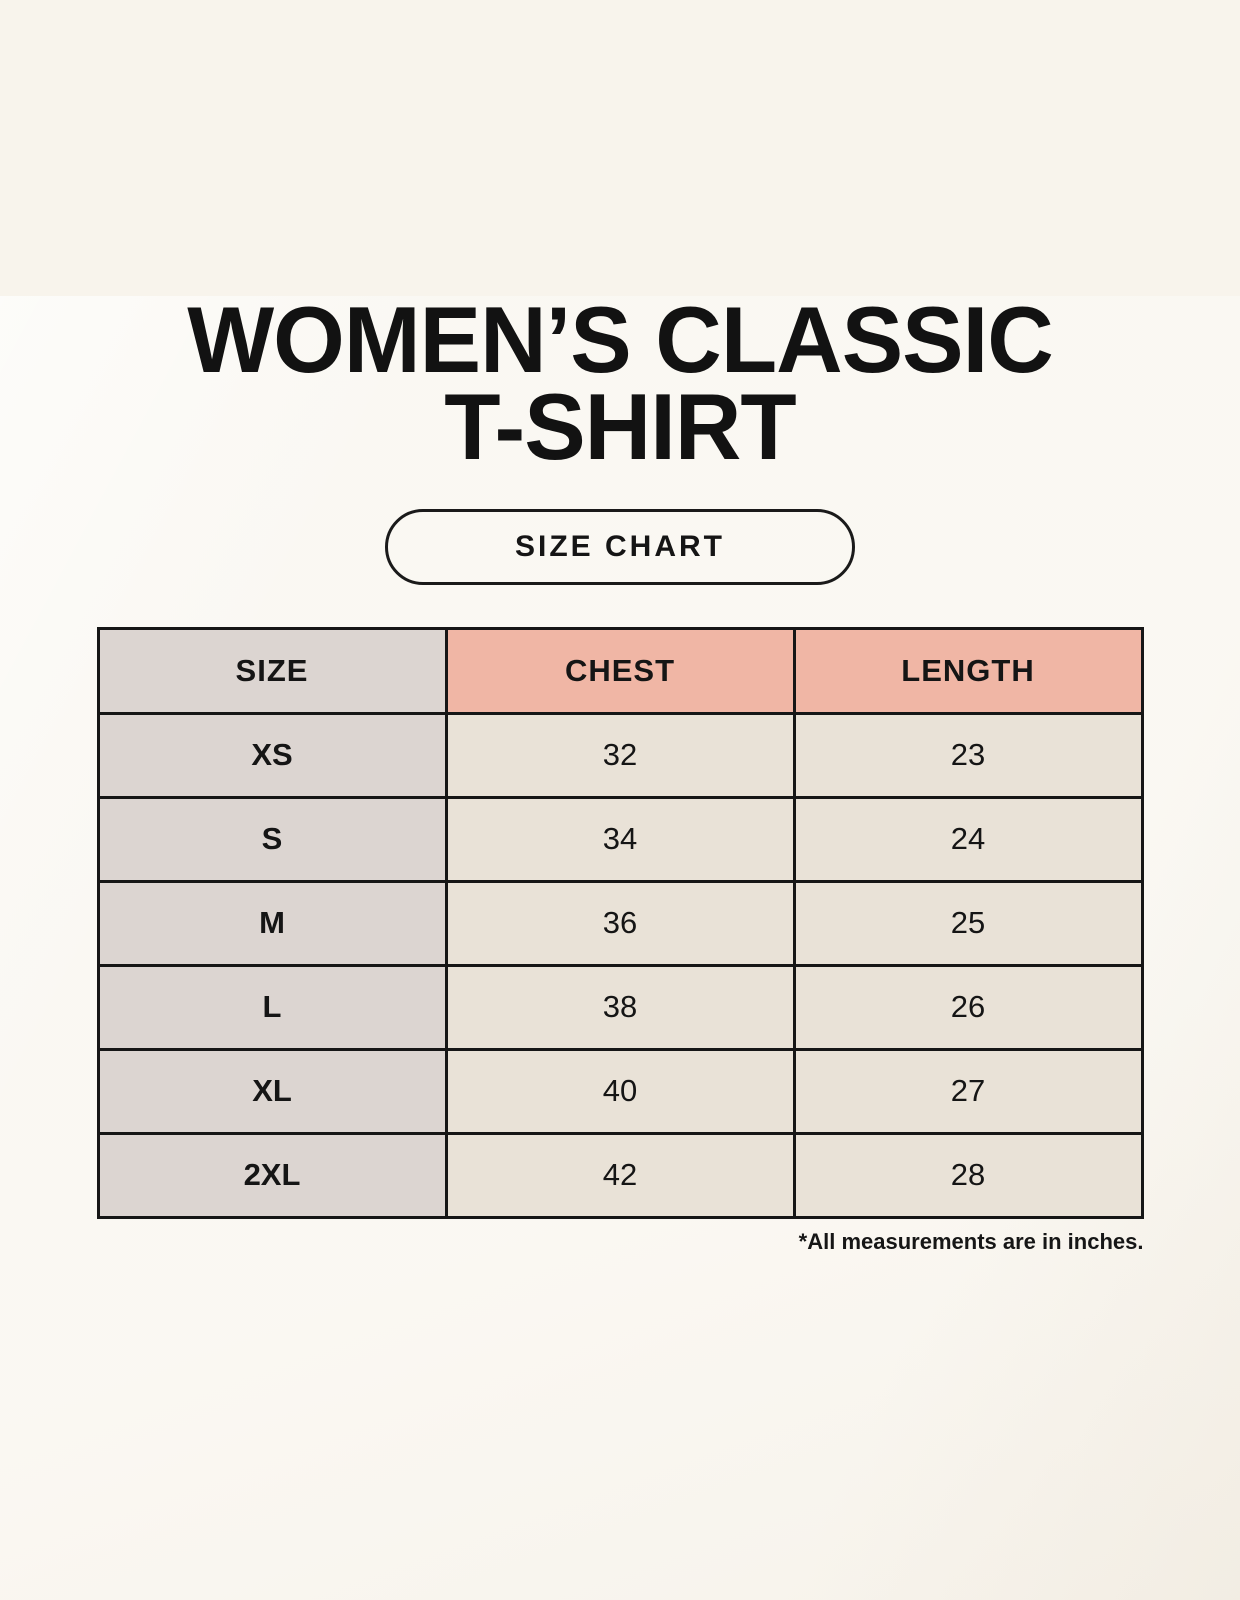 Image resolution: width=1240 pixels, height=1600 pixels. I want to click on page-title-line2: T-SHIRT, so click(620, 427).